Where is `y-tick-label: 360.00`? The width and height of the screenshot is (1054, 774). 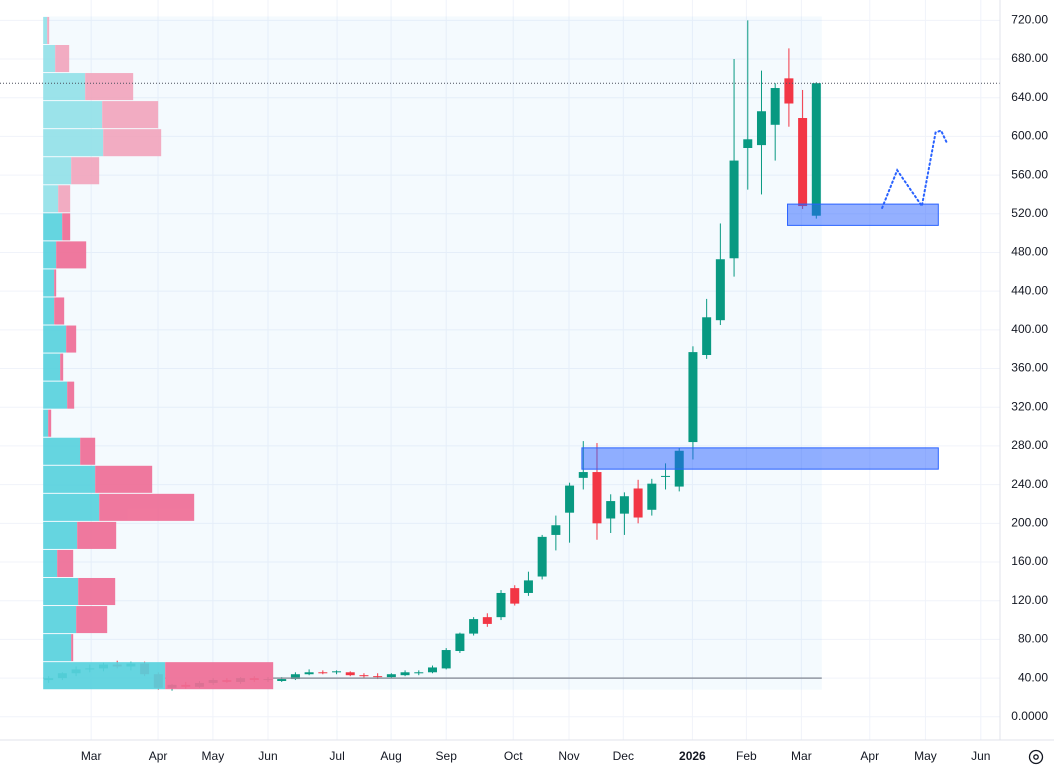 y-tick-label: 360.00 is located at coordinates (1029, 368).